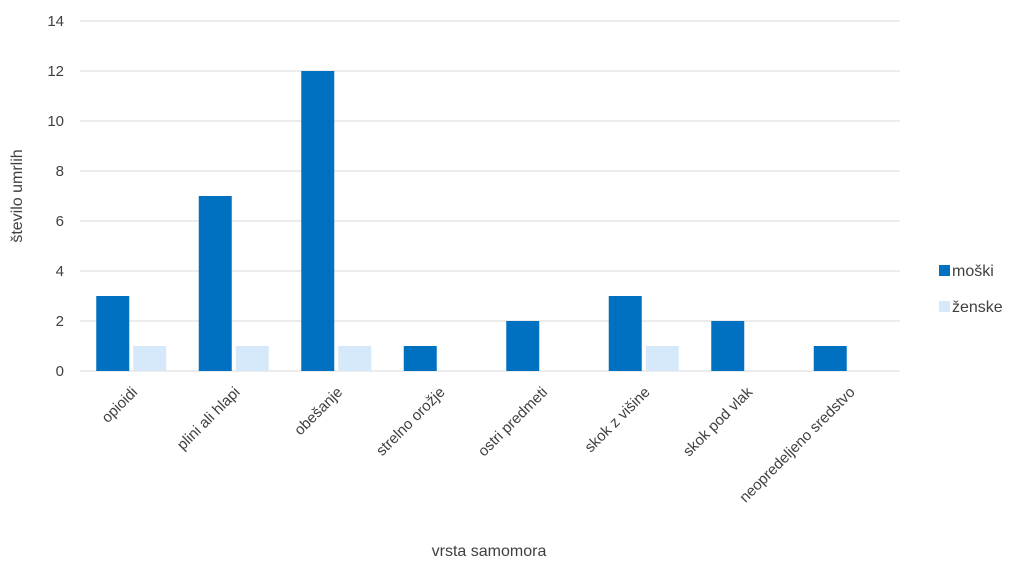 The height and width of the screenshot is (563, 1014). I want to click on legend: moški ženske, so click(971, 289).